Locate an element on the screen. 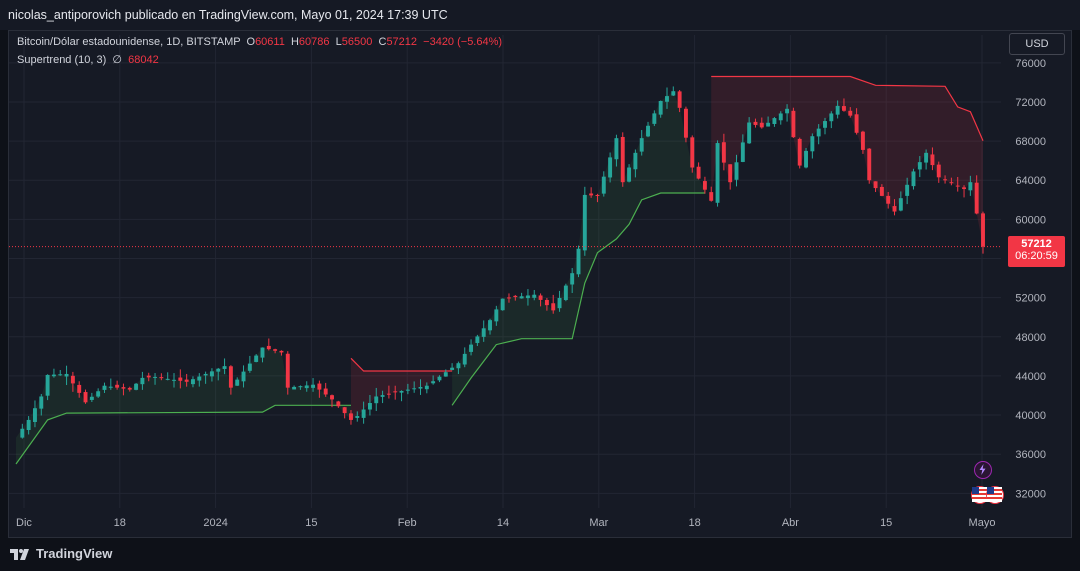 This screenshot has width=1080, height=571. last-price-tag: 57212 06:20:59 is located at coordinates (1036, 251).